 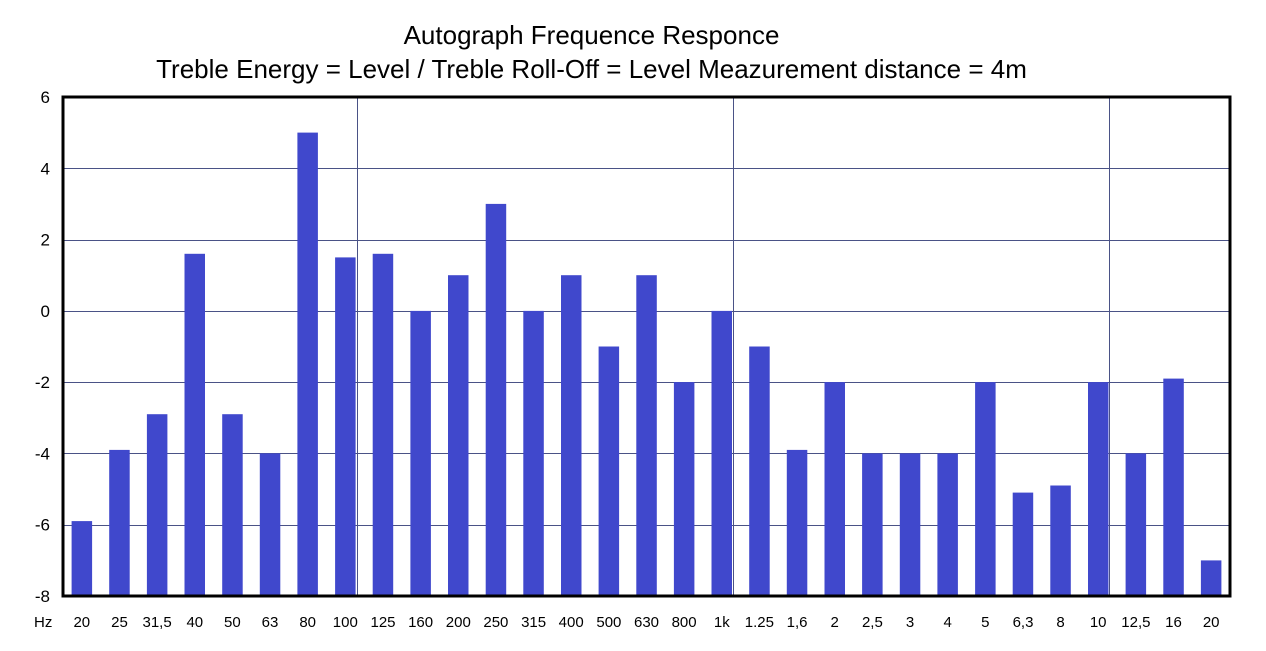 I want to click on x-tick-label: 63, so click(x=270, y=622).